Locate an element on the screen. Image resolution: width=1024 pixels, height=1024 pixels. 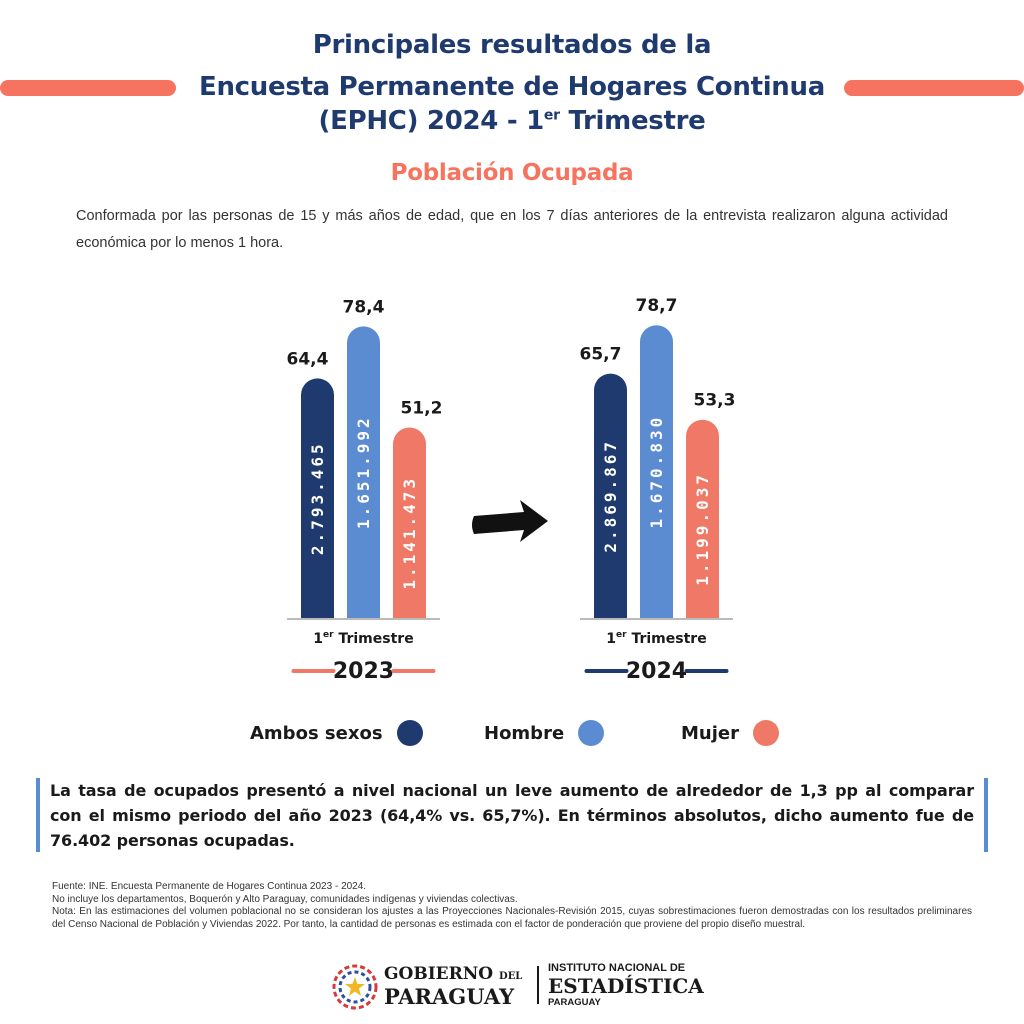
bar-count-2023-2: 1.141.473 is located at coordinates (409, 533).